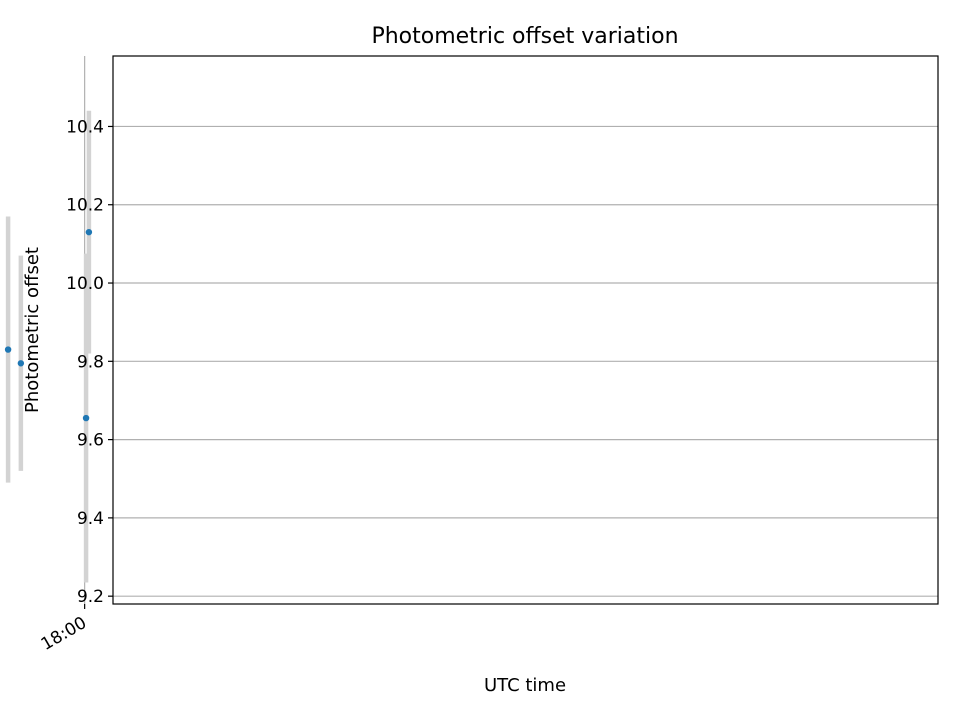 This screenshot has height=720, width=960. I want to click on y-tick-label: 10.4, so click(85, 127).